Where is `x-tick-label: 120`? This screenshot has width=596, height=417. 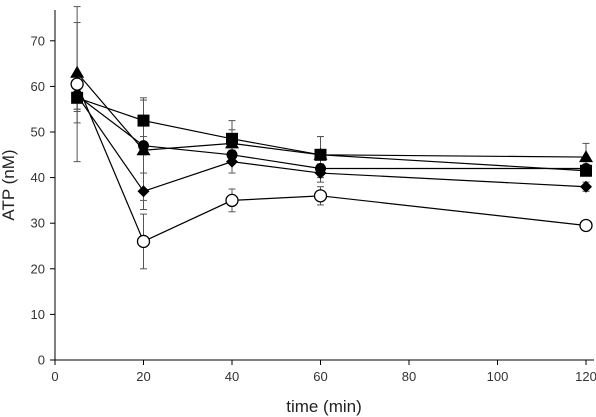
x-tick-label: 120 is located at coordinates (585, 376).